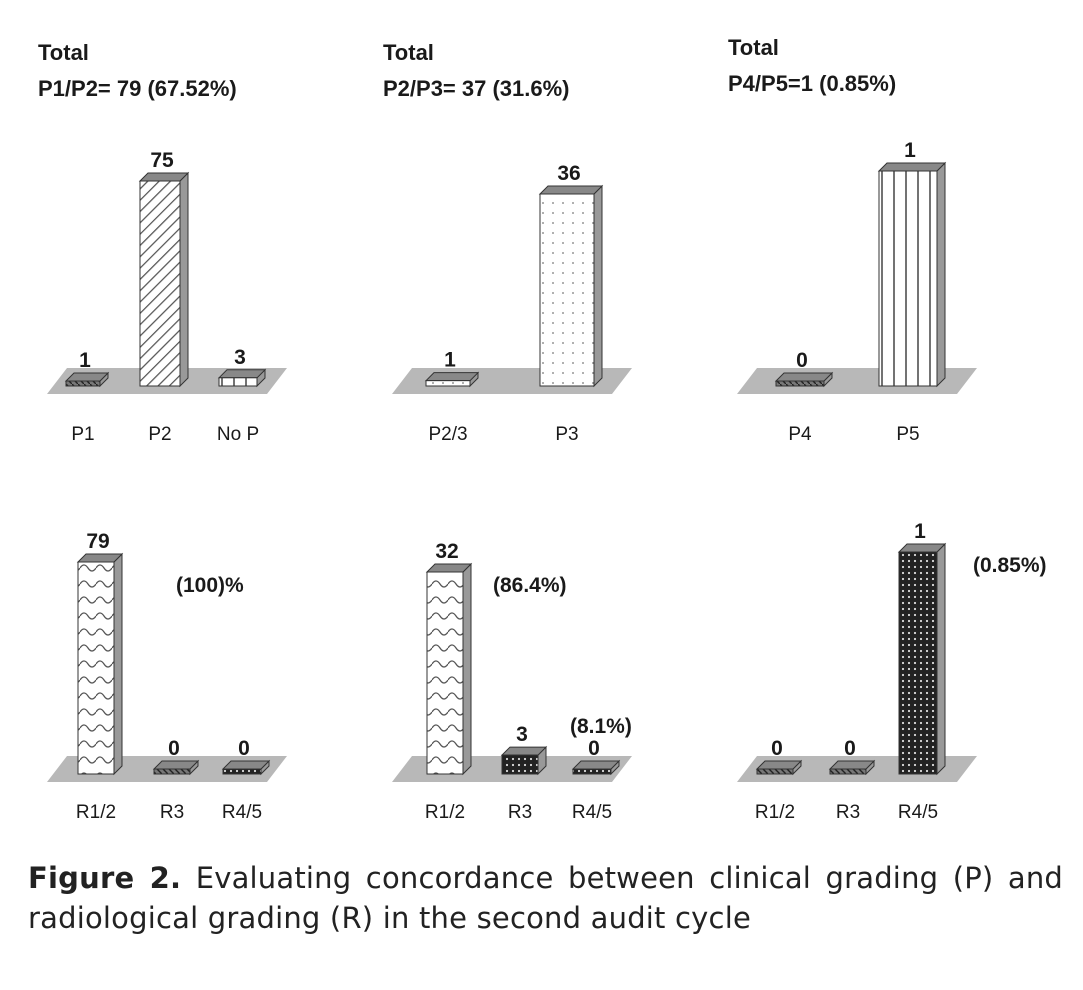  What do you see at coordinates (907, 434) in the screenshot?
I see `category-label: P5` at bounding box center [907, 434].